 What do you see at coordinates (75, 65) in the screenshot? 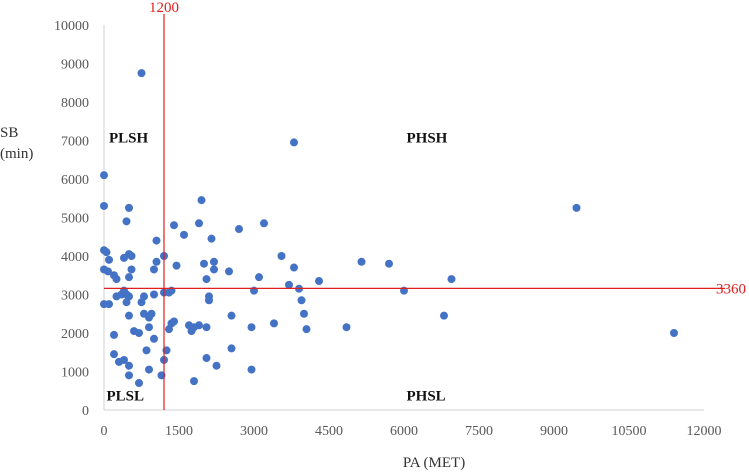
I see `y-tick-label: 9000` at bounding box center [75, 65].